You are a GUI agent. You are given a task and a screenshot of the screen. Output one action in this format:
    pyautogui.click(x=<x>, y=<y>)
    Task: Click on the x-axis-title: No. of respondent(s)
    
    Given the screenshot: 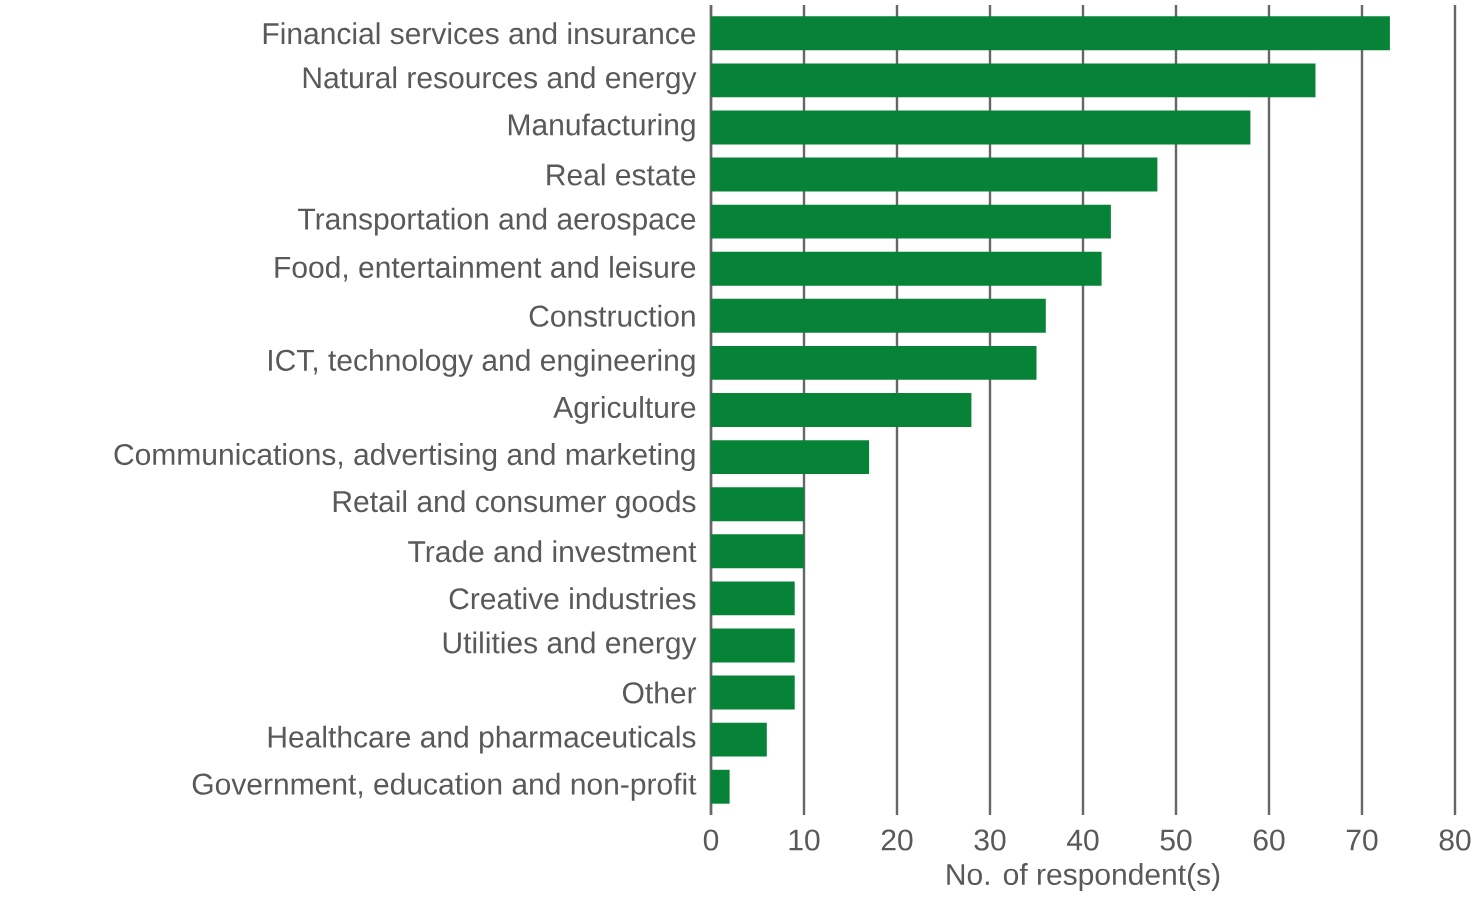 What is the action you would take?
    pyautogui.click(x=1083, y=877)
    